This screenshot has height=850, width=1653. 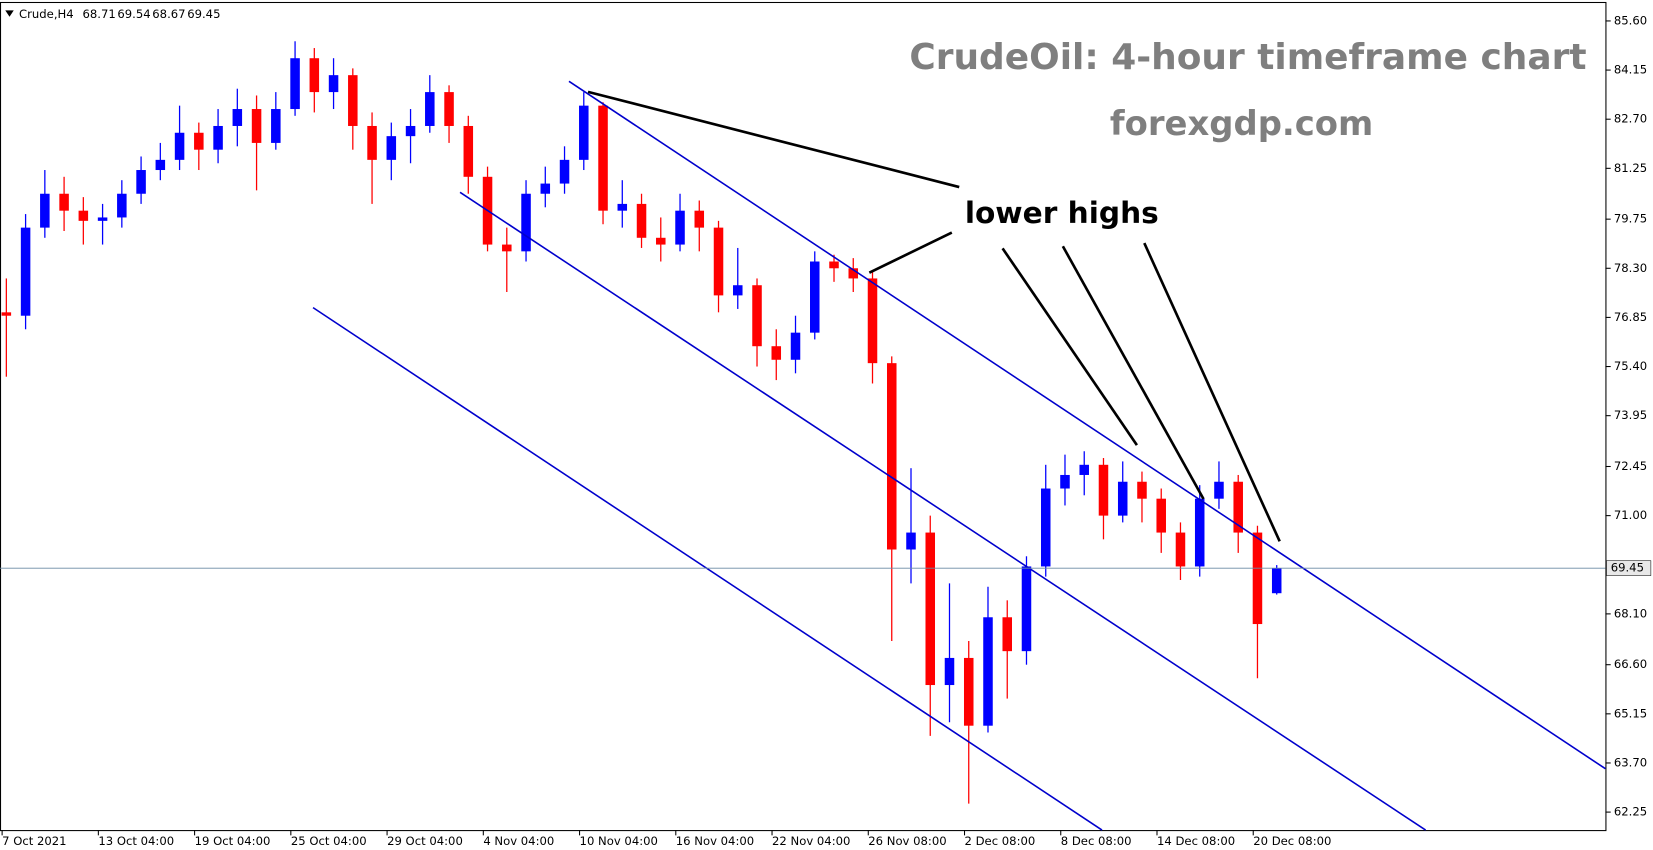 I want to click on y-tick-label: 81.25, so click(x=1630, y=168).